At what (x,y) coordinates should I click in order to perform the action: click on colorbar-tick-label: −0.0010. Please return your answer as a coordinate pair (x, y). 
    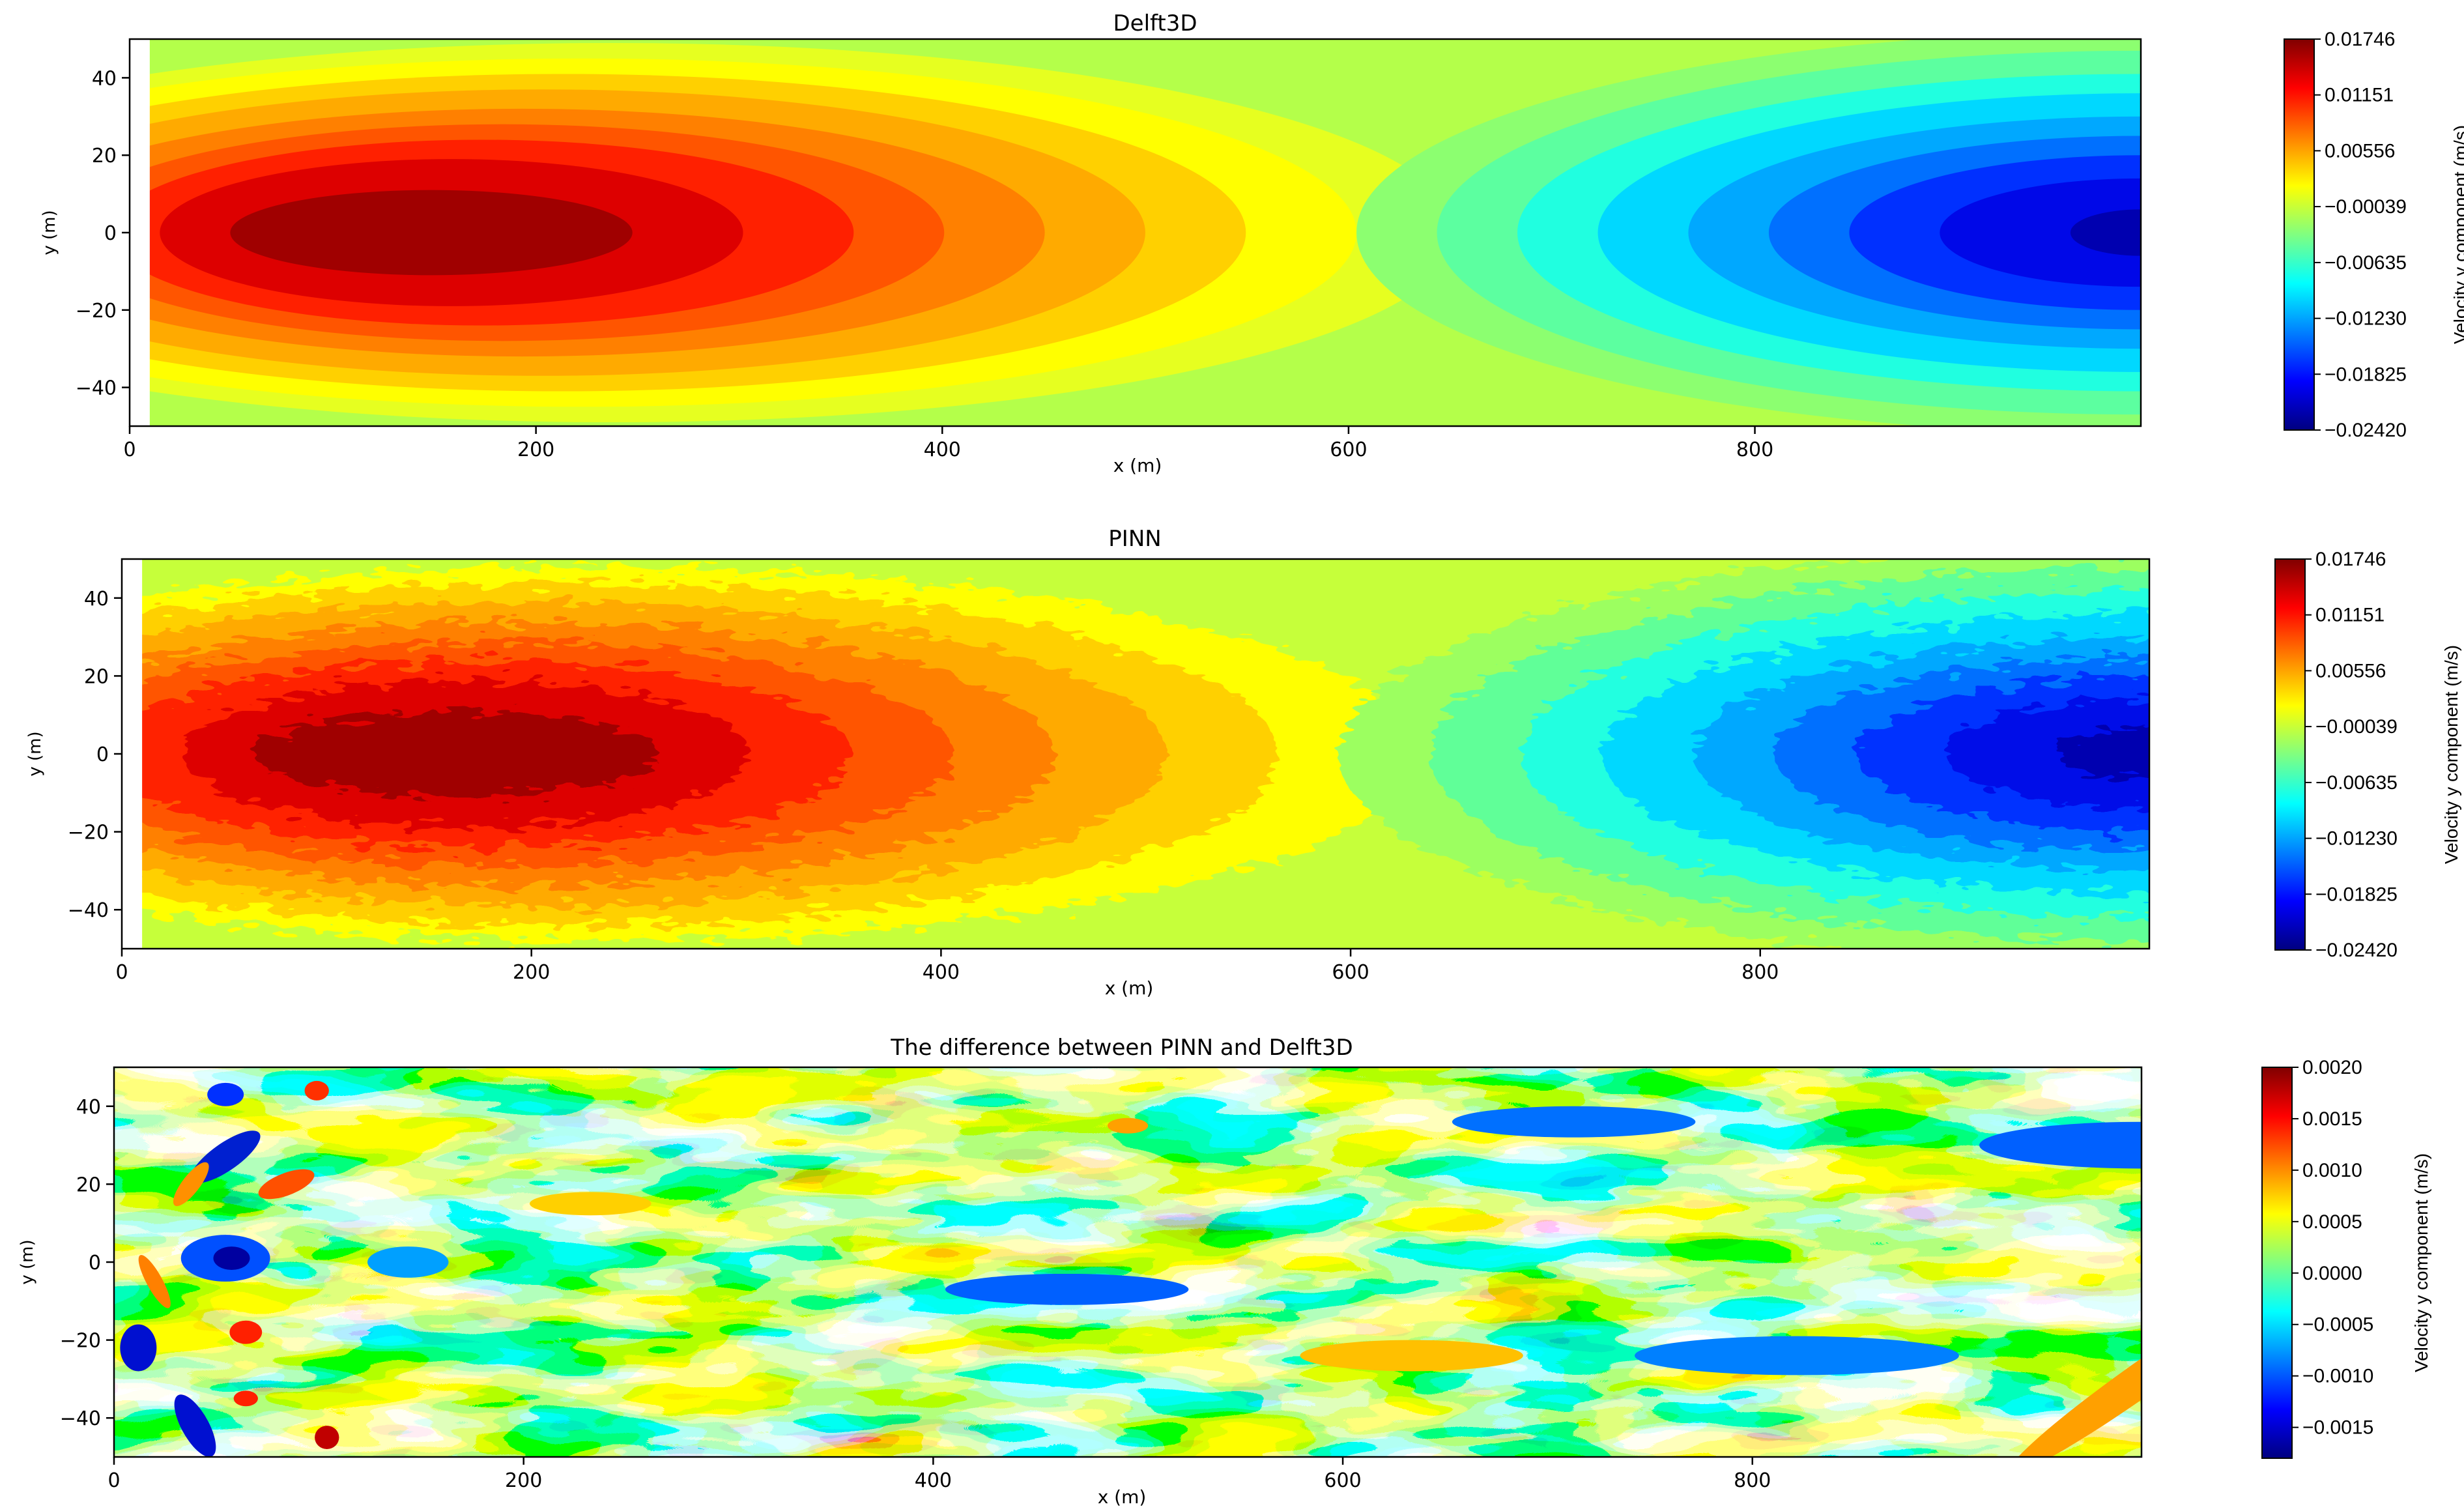
    Looking at the image, I should click on (2337, 1376).